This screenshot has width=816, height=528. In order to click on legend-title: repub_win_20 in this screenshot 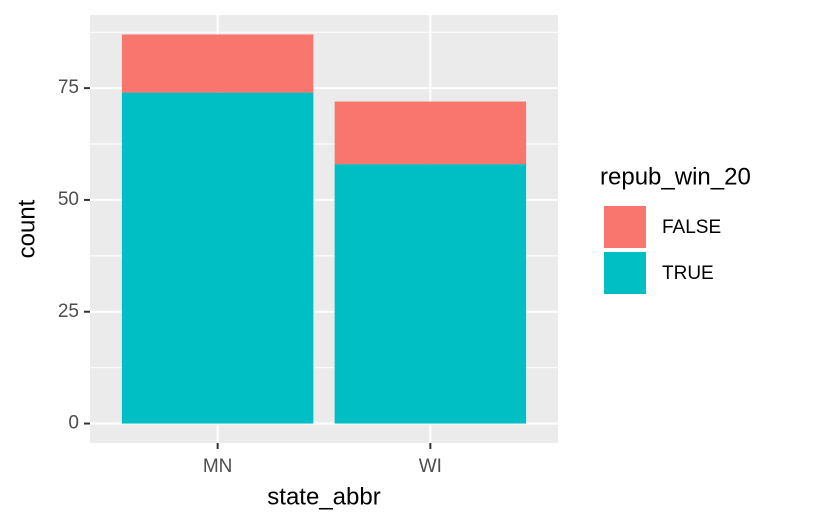, I will do `click(675, 176)`.